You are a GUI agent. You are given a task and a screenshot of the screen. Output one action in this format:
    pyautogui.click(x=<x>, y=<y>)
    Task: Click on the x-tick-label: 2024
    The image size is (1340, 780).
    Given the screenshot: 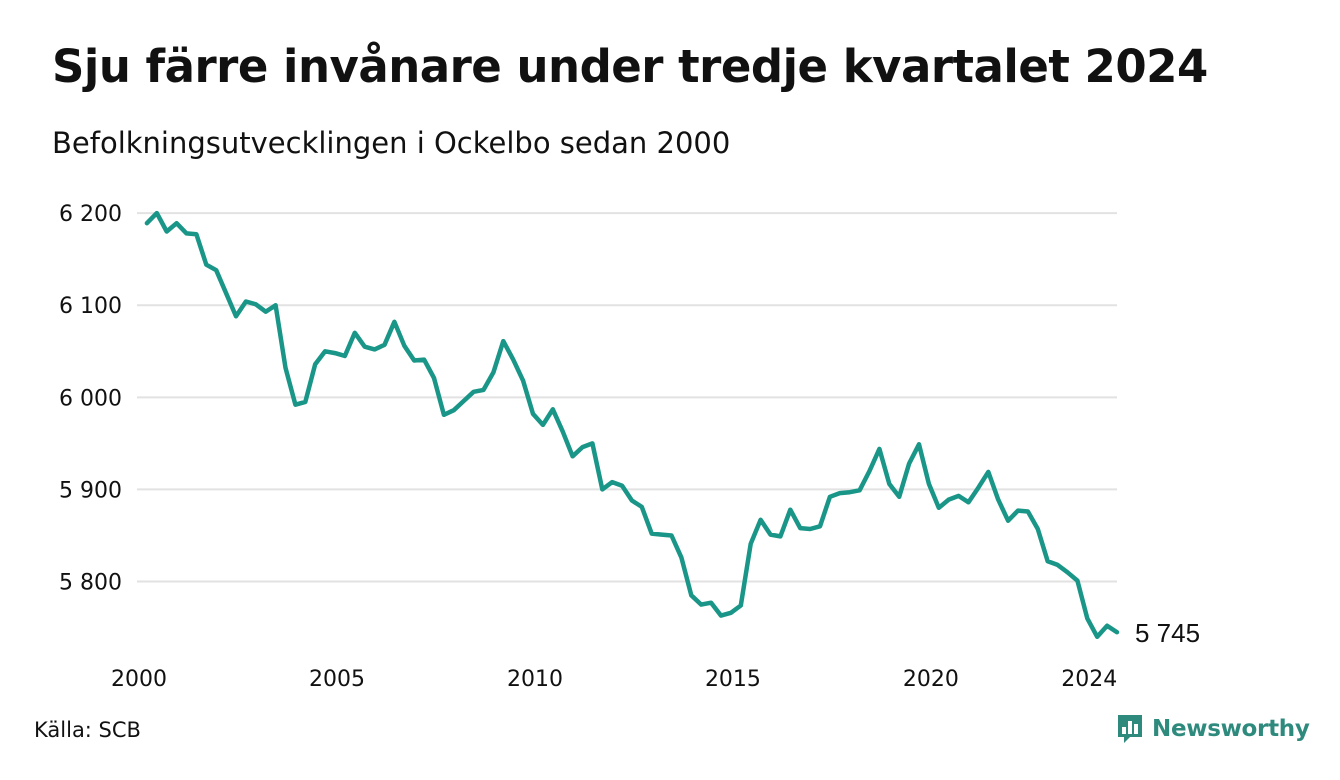 What is the action you would take?
    pyautogui.click(x=1089, y=679)
    